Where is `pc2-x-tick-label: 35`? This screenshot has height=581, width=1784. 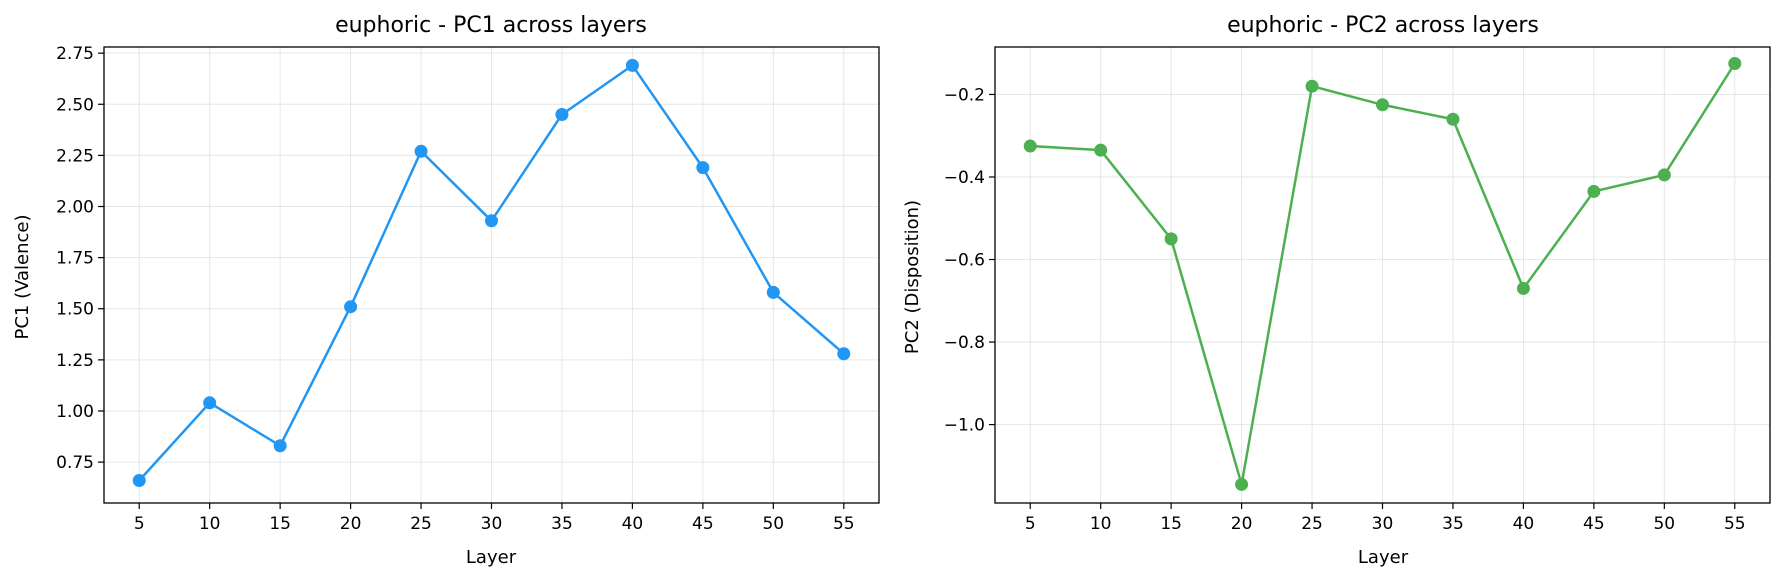 pc2-x-tick-label: 35 is located at coordinates (1453, 524).